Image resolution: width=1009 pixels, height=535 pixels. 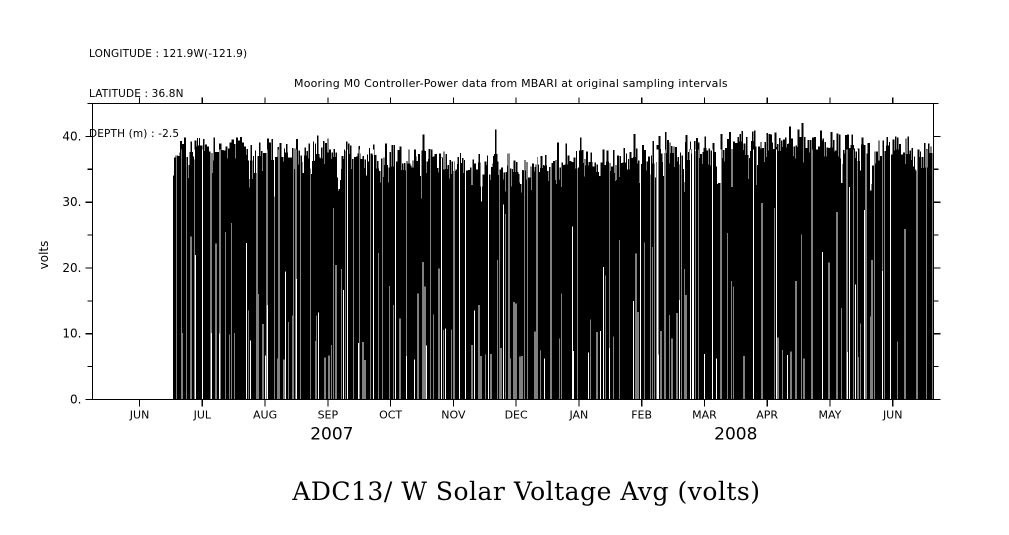 What do you see at coordinates (328, 415) in the screenshot?
I see `x-tick-label-sep-2007: SEP` at bounding box center [328, 415].